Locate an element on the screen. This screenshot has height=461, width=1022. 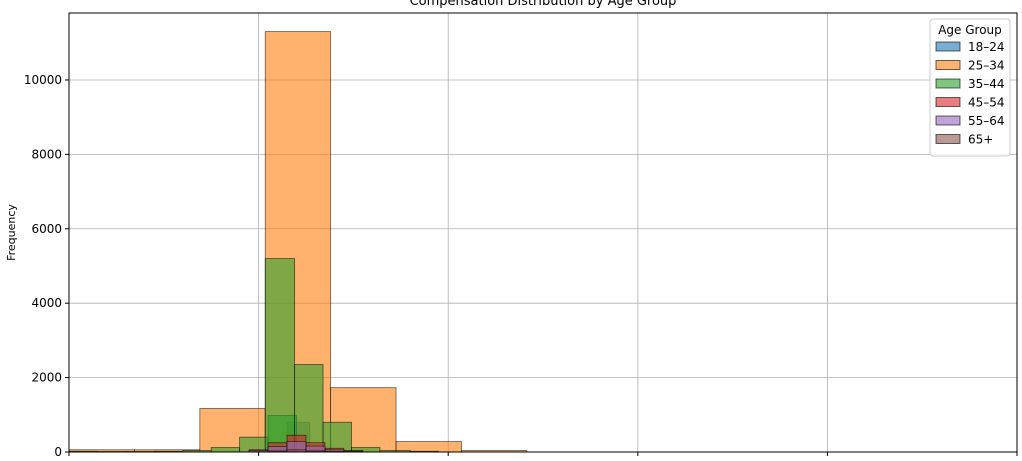
y-axis-label: Frequency is located at coordinates (11, 232).